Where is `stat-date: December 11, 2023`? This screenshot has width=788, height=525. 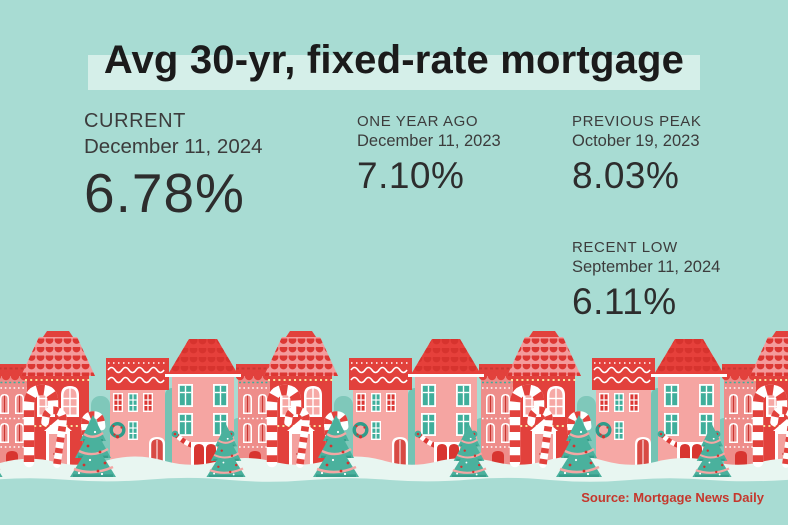
stat-date: December 11, 2023 is located at coordinates (429, 141).